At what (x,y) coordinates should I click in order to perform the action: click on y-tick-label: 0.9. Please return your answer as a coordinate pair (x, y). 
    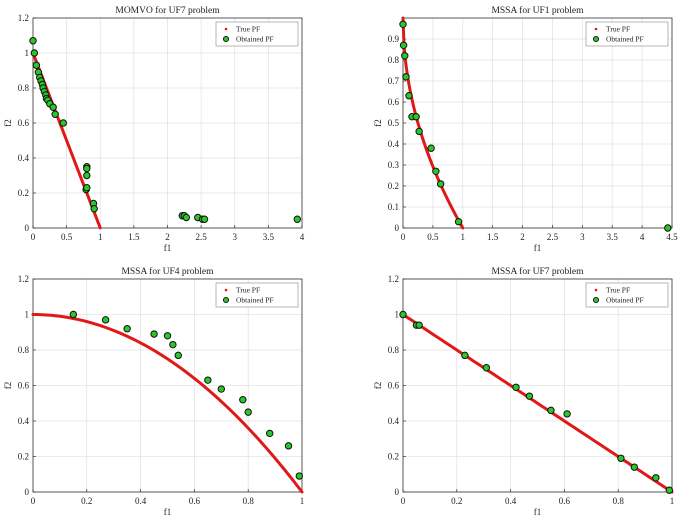
    Looking at the image, I should click on (394, 39).